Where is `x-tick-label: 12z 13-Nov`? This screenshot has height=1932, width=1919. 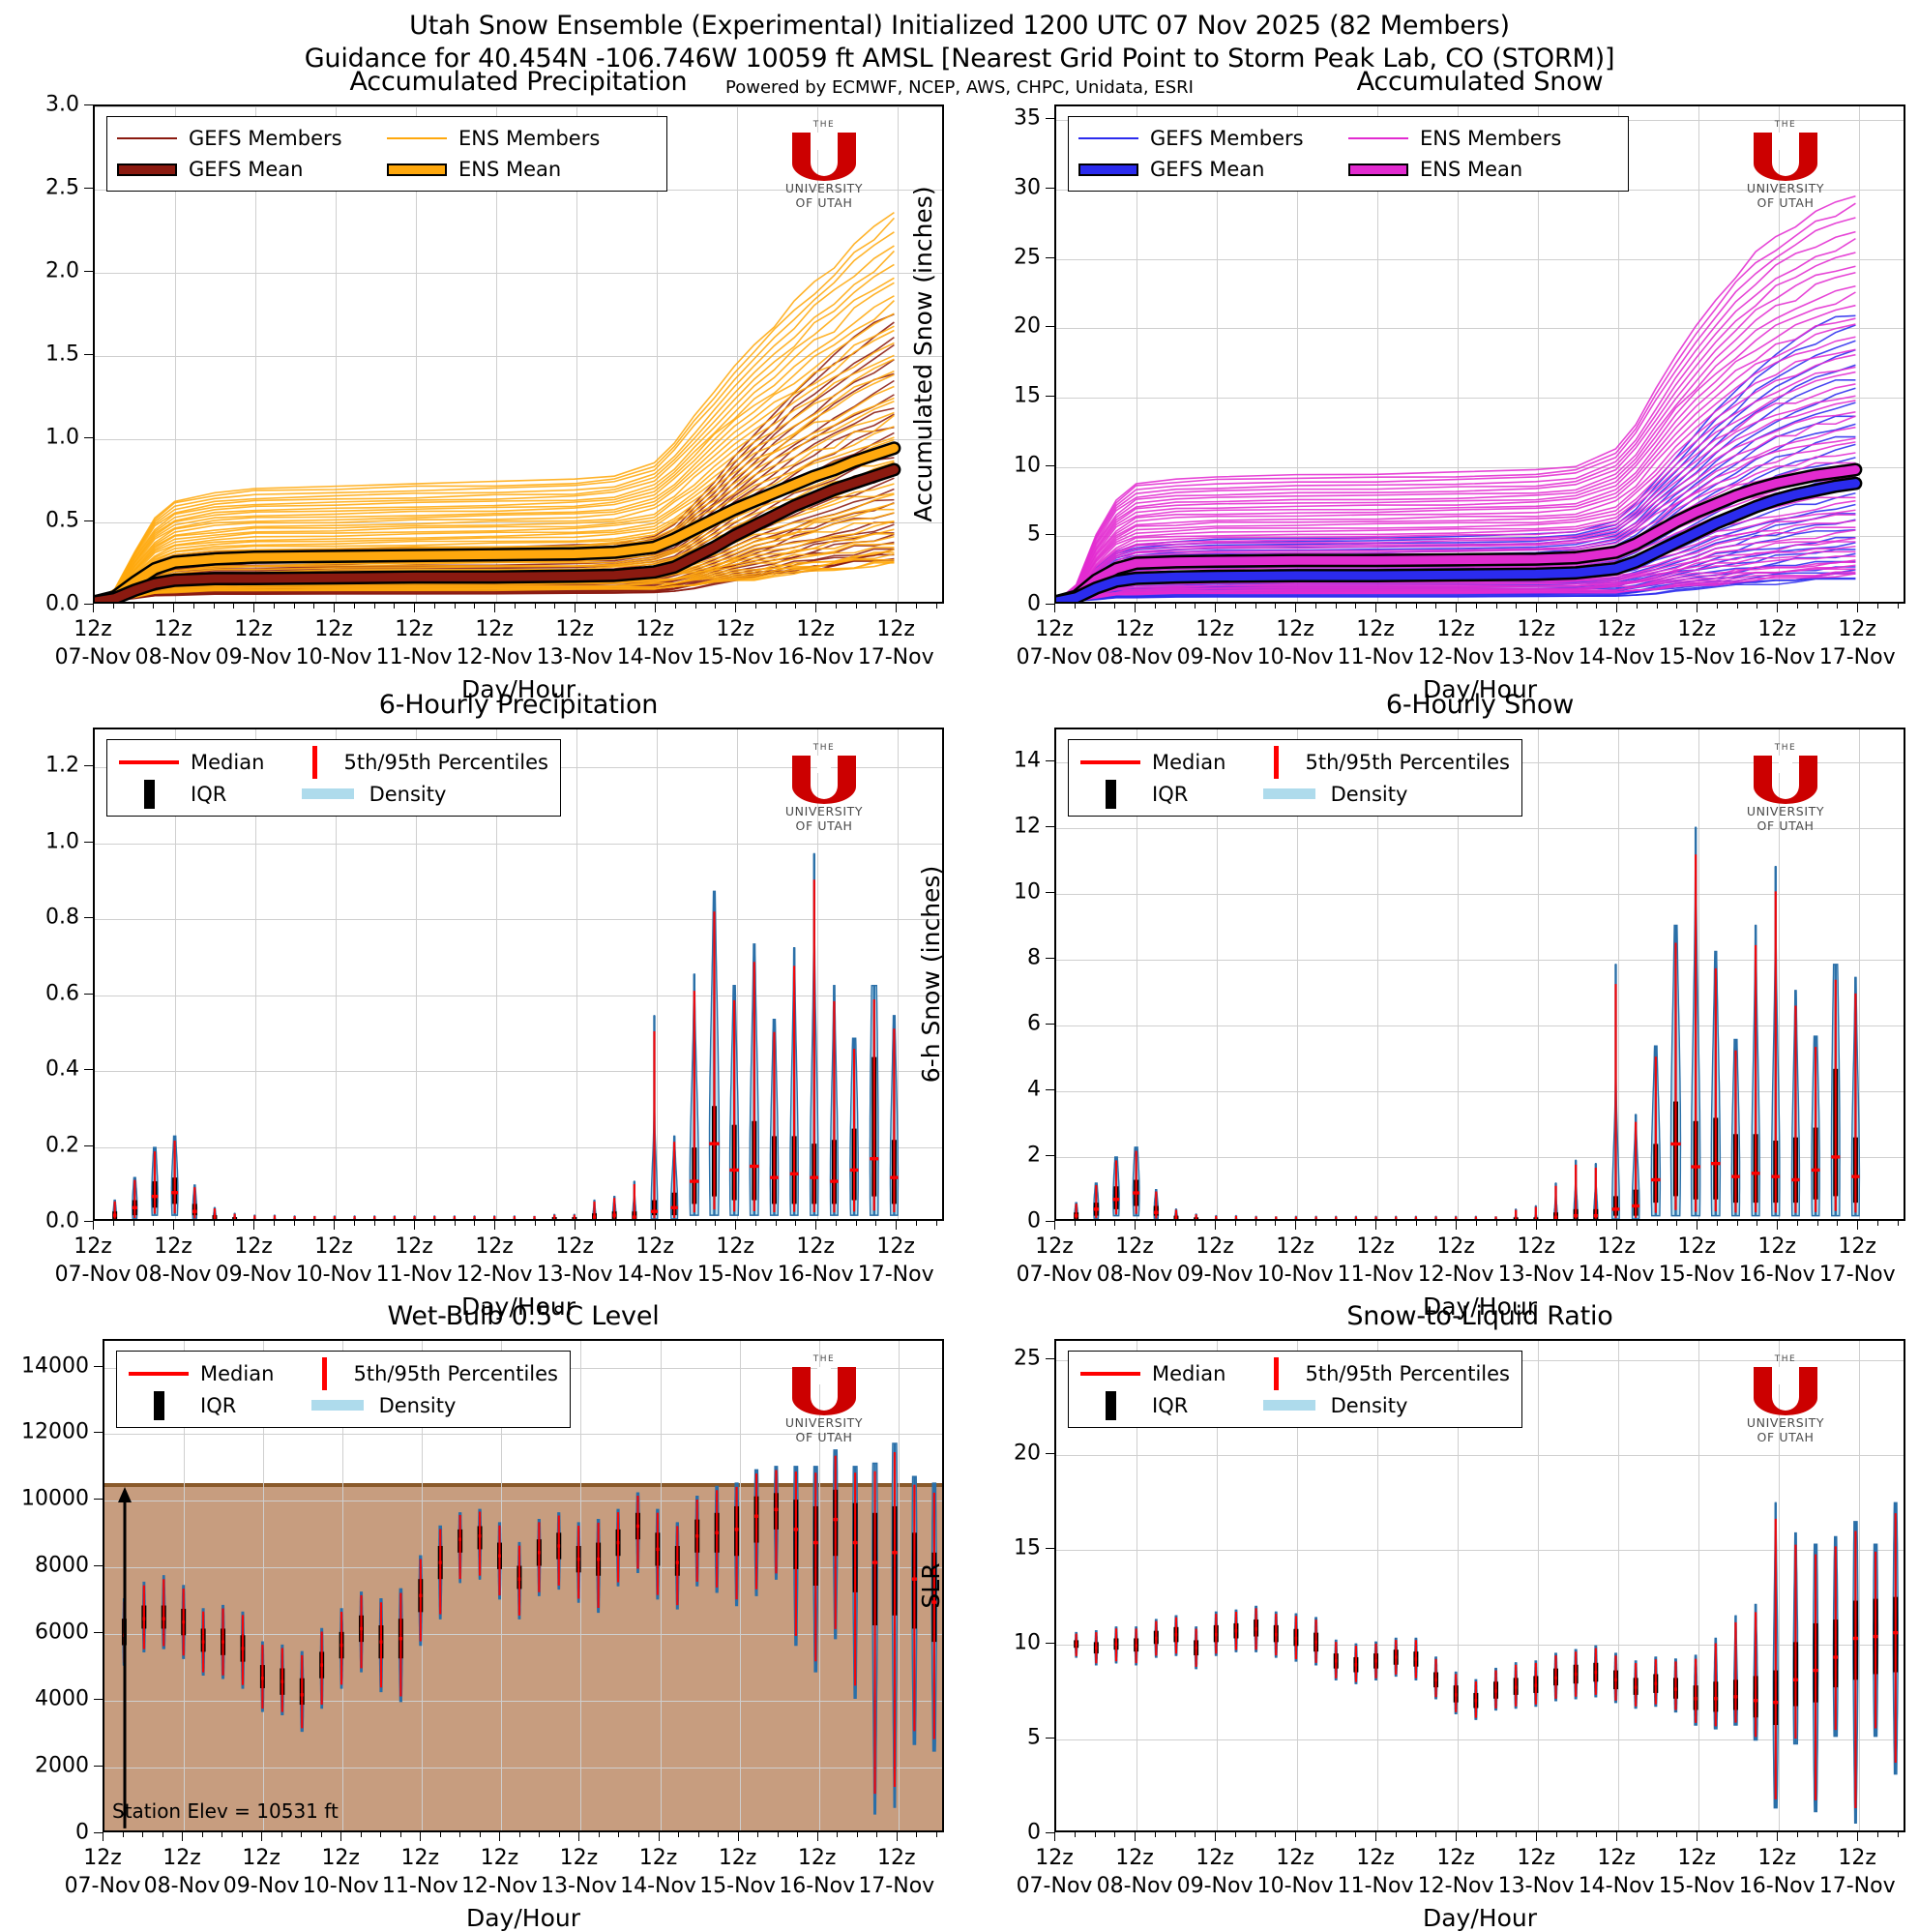
x-tick-label: 12z 13-Nov is located at coordinates (574, 643).